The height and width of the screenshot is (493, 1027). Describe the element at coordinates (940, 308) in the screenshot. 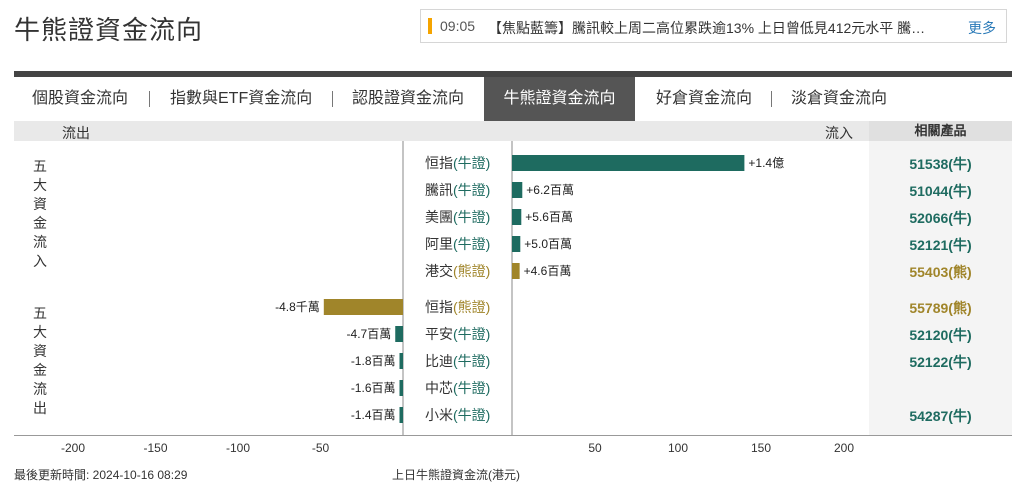

I see `related-product-link: 55789(熊)` at that location.